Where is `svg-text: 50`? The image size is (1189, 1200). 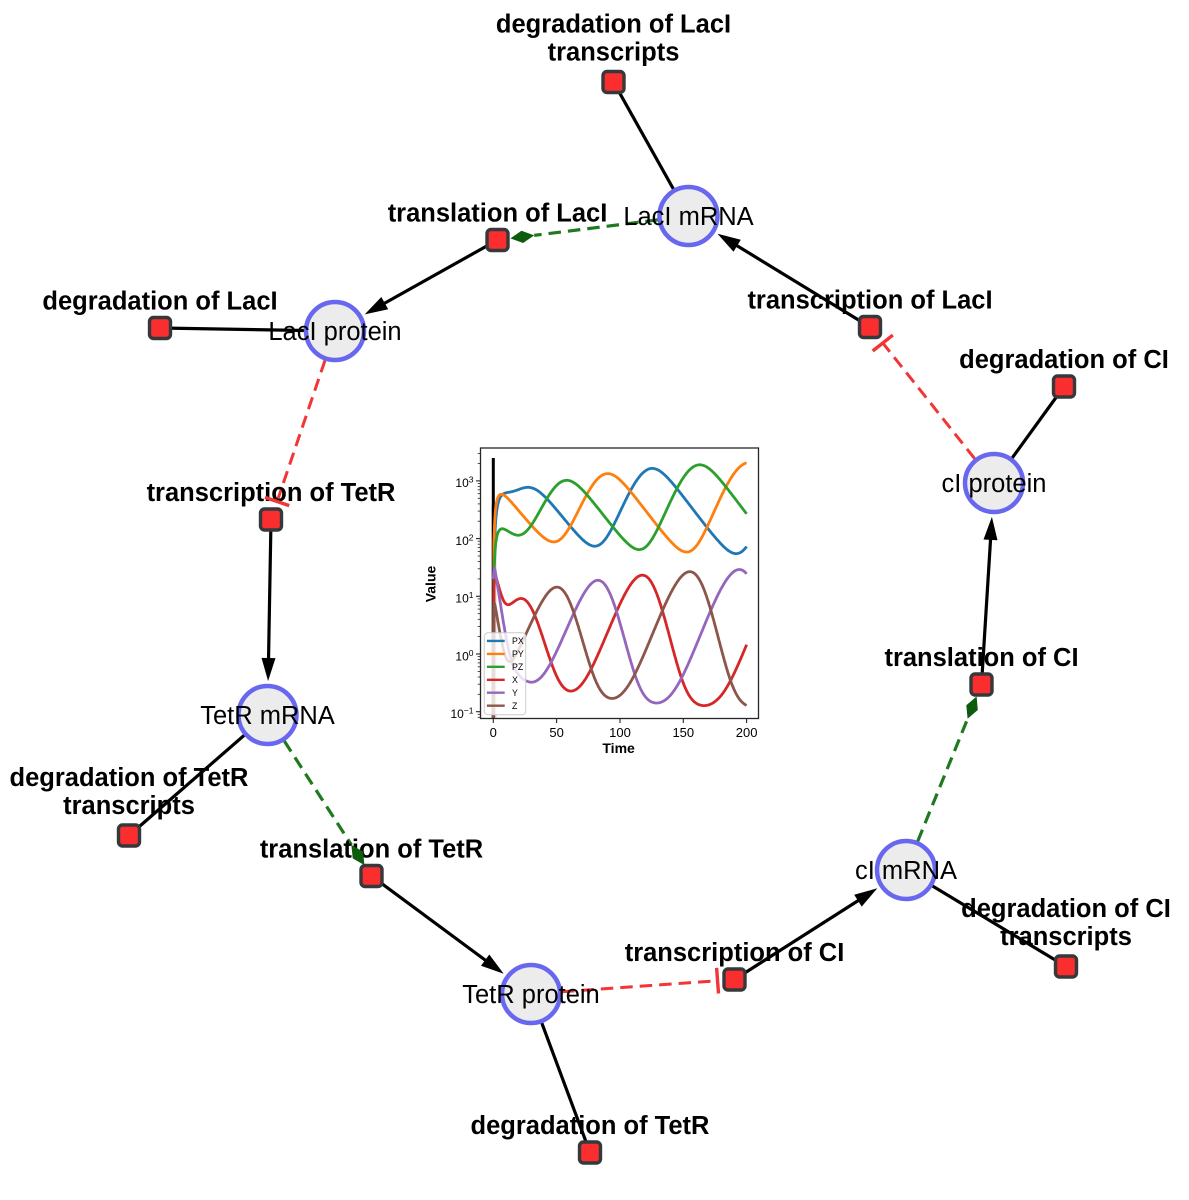 svg-text: 50 is located at coordinates (556, 732).